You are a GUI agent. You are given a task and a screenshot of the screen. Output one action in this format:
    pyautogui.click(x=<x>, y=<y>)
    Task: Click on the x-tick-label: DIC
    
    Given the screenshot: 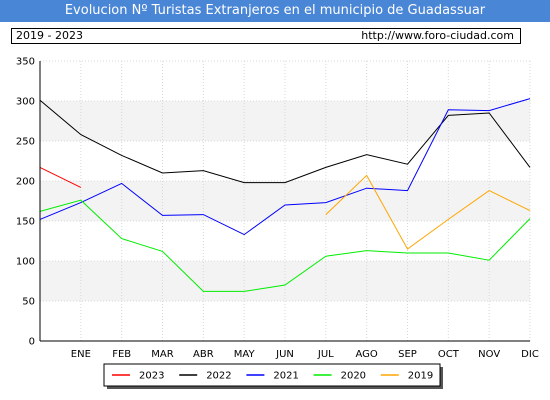 What is the action you would take?
    pyautogui.click(x=530, y=354)
    